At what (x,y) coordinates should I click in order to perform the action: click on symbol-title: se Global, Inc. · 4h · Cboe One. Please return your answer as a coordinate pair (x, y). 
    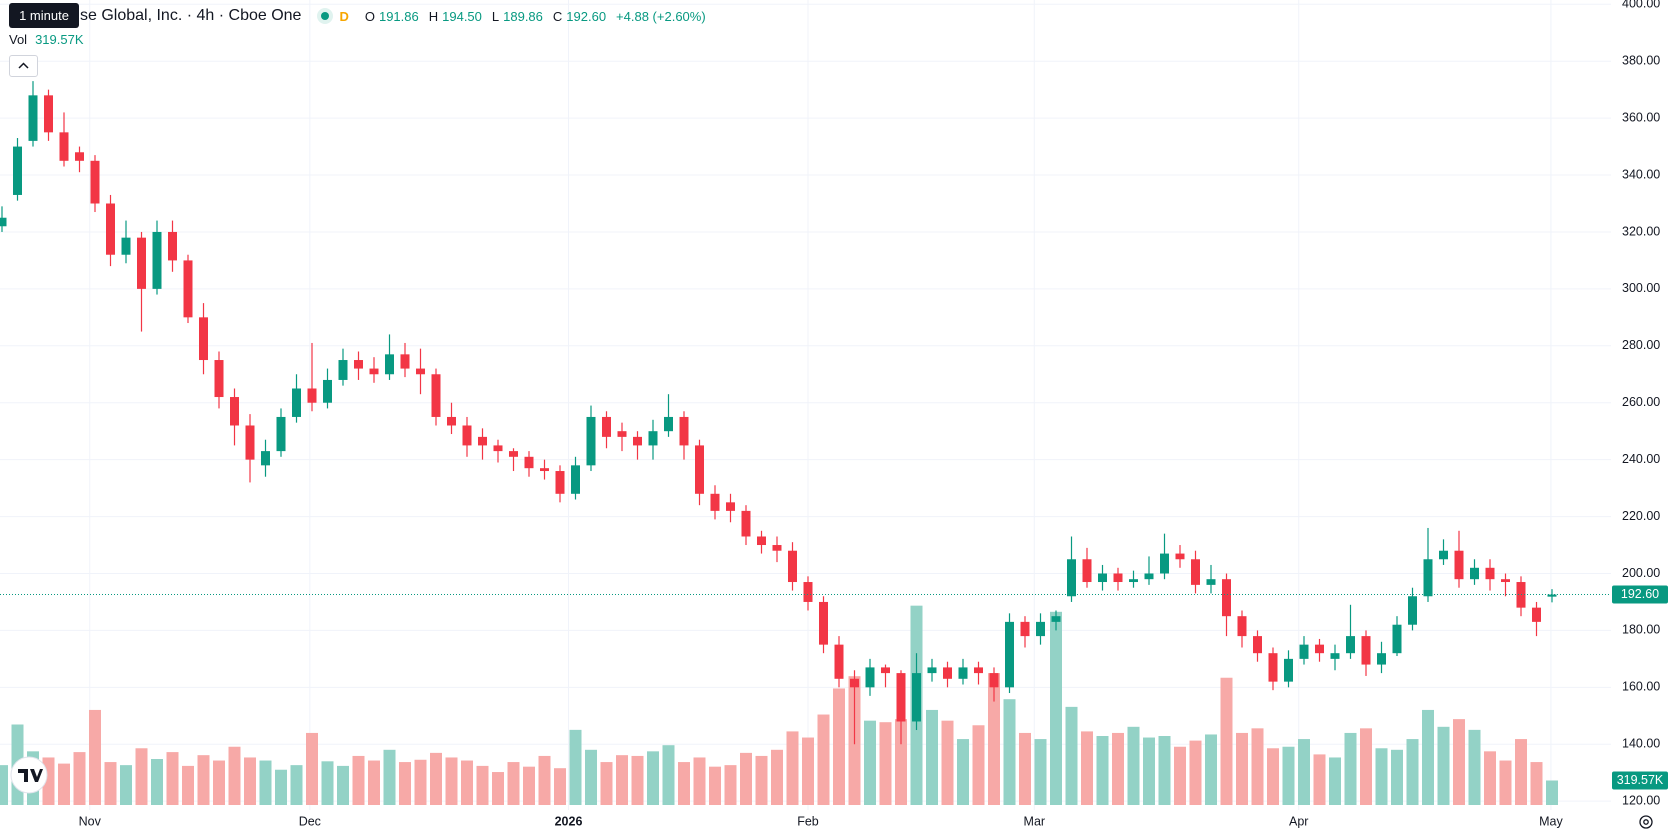
    Looking at the image, I should click on (191, 15).